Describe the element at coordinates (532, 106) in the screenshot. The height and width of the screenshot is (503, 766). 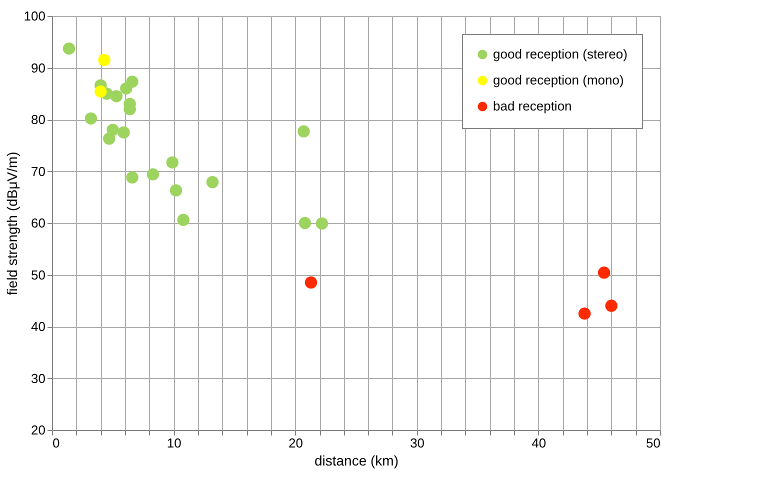
I see `legend-label: bad reception` at that location.